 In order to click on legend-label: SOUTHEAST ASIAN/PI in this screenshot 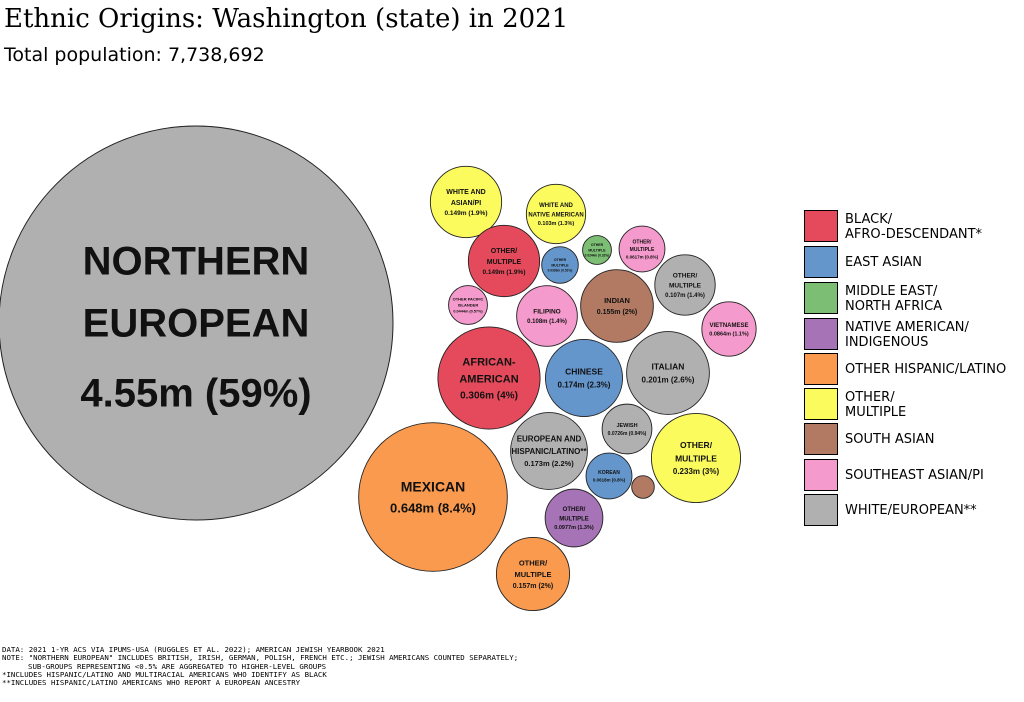, I will do `click(914, 475)`.